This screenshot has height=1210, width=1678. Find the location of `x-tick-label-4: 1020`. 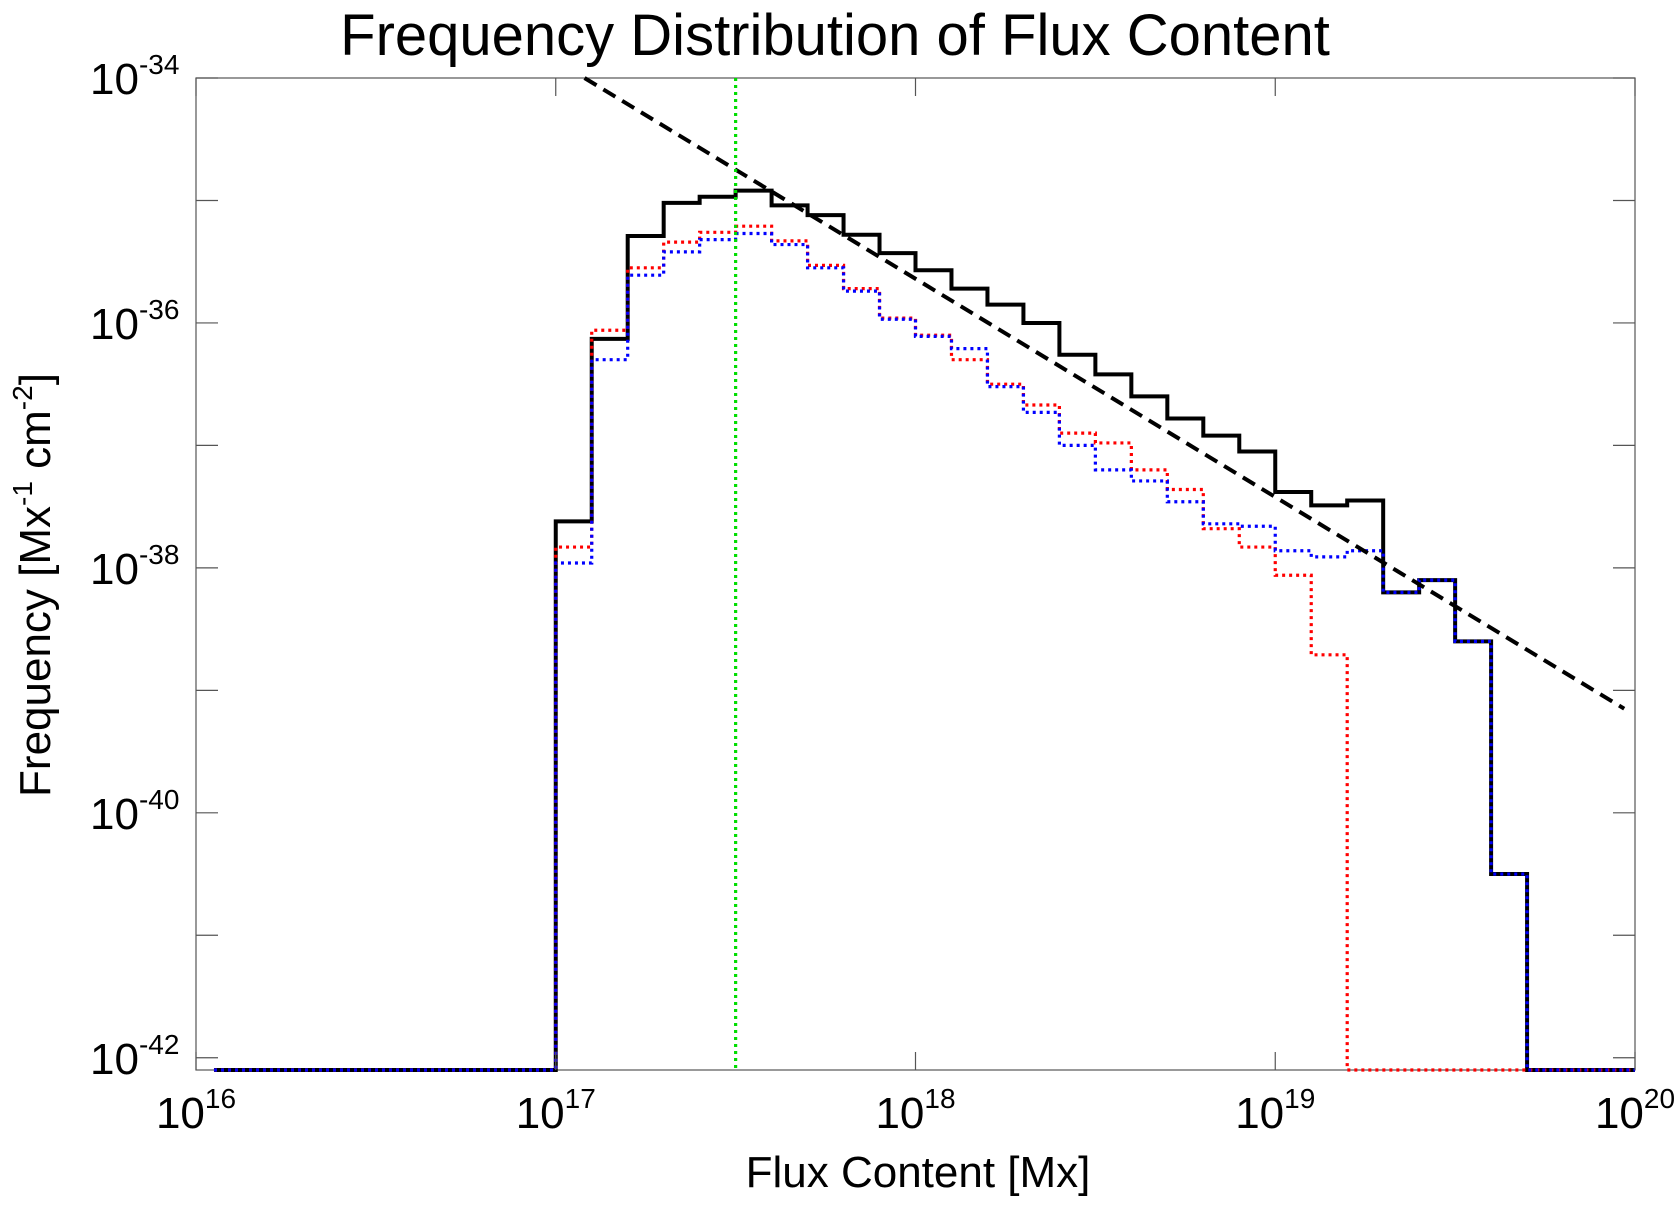

x-tick-label-4: 1020 is located at coordinates (1635, 1110).